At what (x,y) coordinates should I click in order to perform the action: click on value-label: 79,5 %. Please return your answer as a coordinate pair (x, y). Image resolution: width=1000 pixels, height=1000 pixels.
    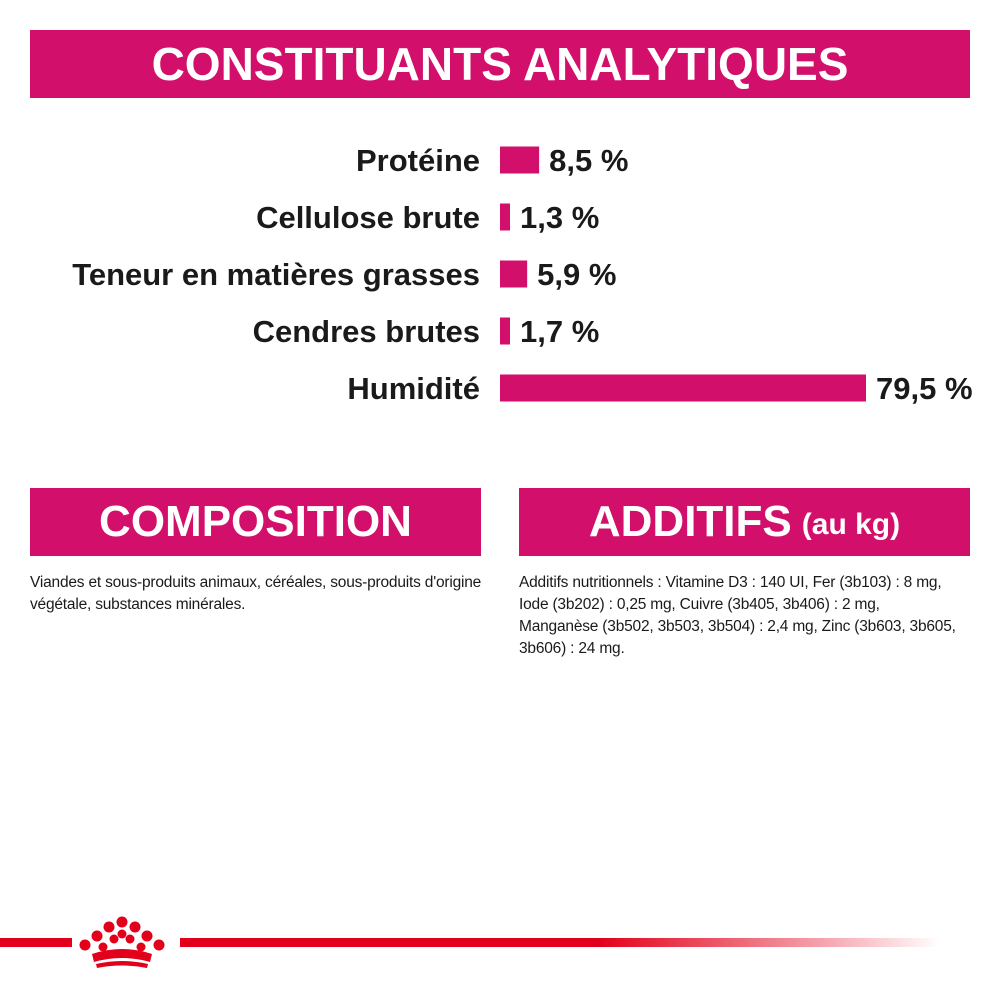
    Looking at the image, I should click on (924, 388).